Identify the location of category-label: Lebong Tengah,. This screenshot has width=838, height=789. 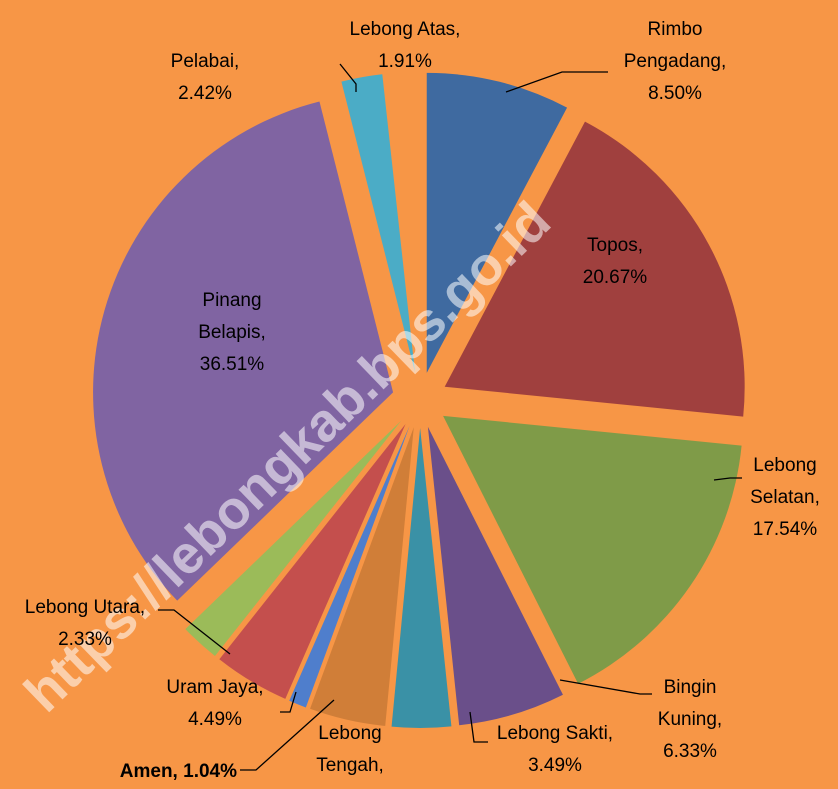
(350, 749).